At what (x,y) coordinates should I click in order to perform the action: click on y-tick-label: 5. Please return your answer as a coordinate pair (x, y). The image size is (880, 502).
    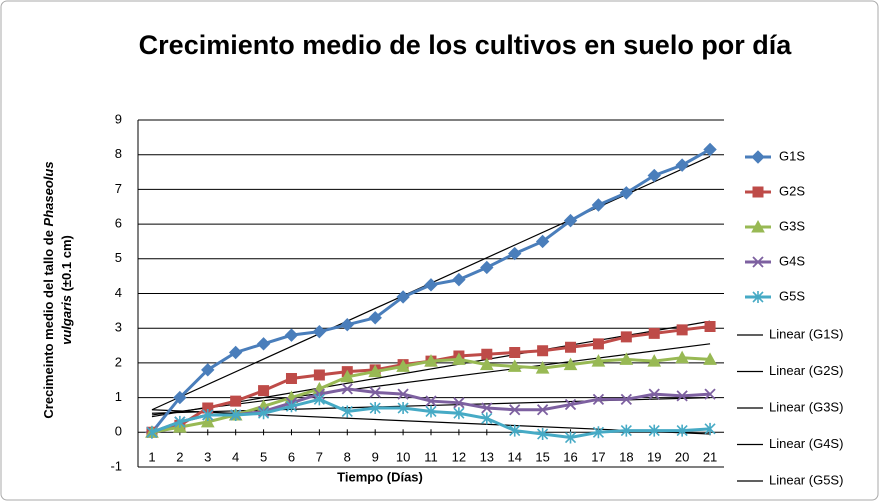
    Looking at the image, I should click on (118, 257).